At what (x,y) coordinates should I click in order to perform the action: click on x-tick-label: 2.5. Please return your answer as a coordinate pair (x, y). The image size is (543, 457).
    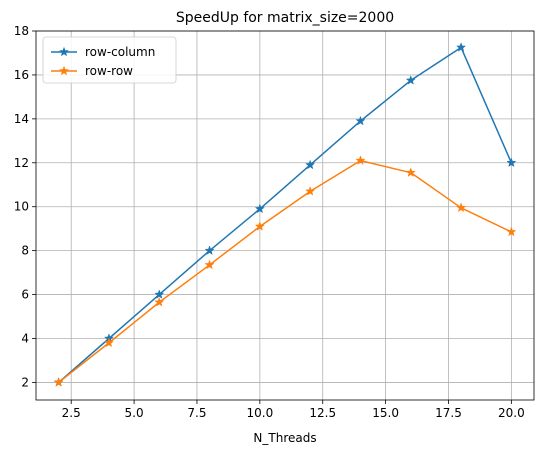
    Looking at the image, I should click on (71, 413).